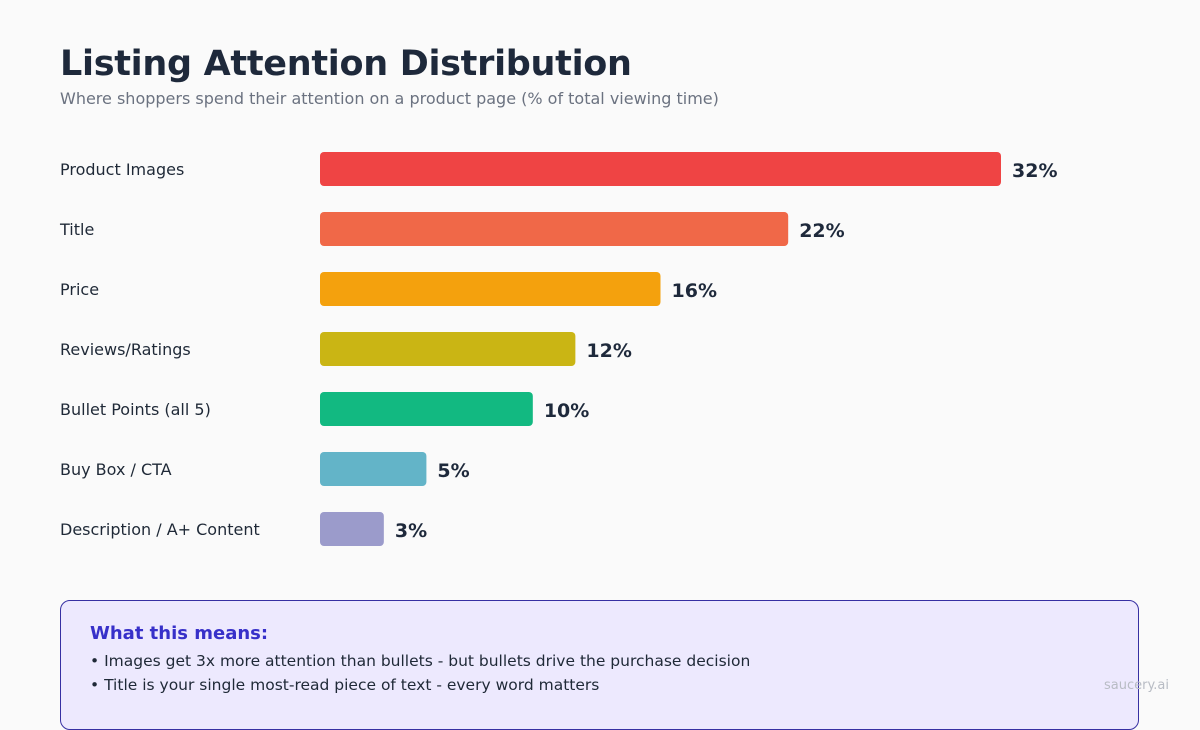 The height and width of the screenshot is (730, 1200). What do you see at coordinates (179, 633) in the screenshot?
I see `callout-heading: What this means:` at bounding box center [179, 633].